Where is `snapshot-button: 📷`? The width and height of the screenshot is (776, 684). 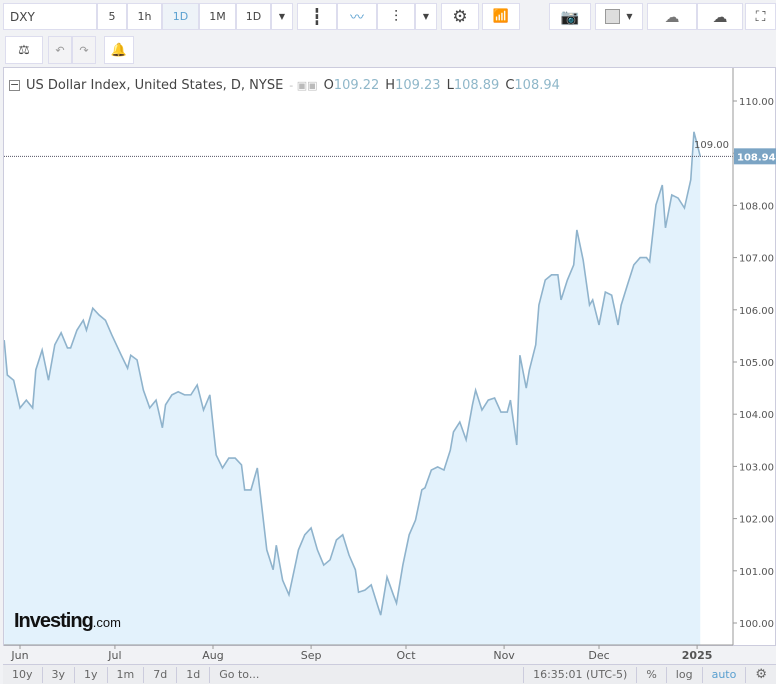 snapshot-button: 📷 is located at coordinates (570, 16).